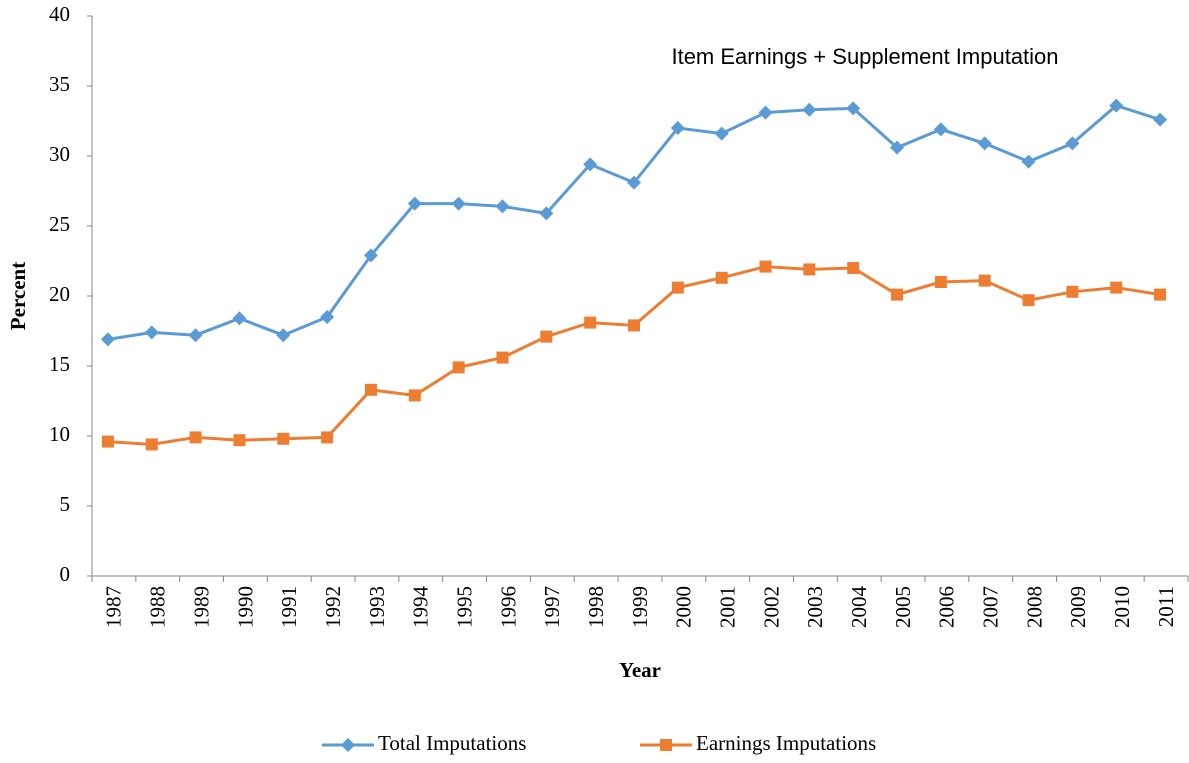  I want to click on y-tick-label: 10, so click(59, 434).